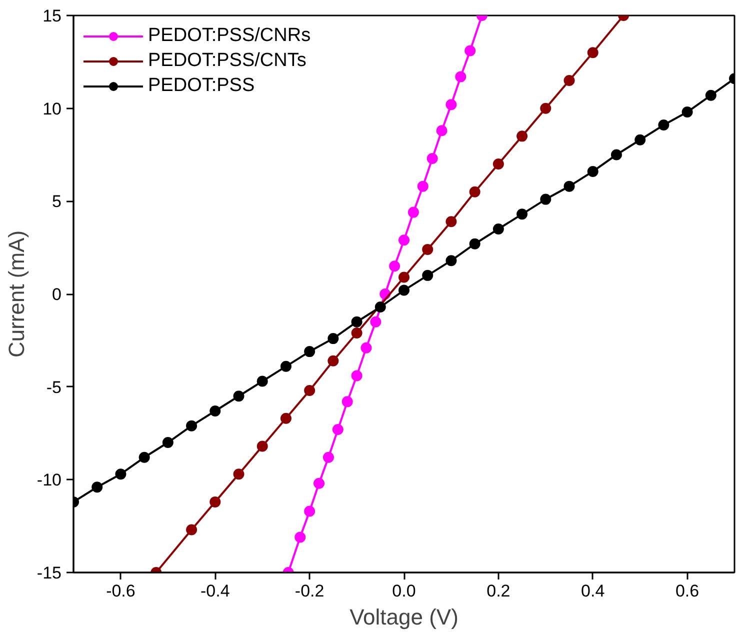  I want to click on legend-label: PEDOT:PSS, so click(201, 86).